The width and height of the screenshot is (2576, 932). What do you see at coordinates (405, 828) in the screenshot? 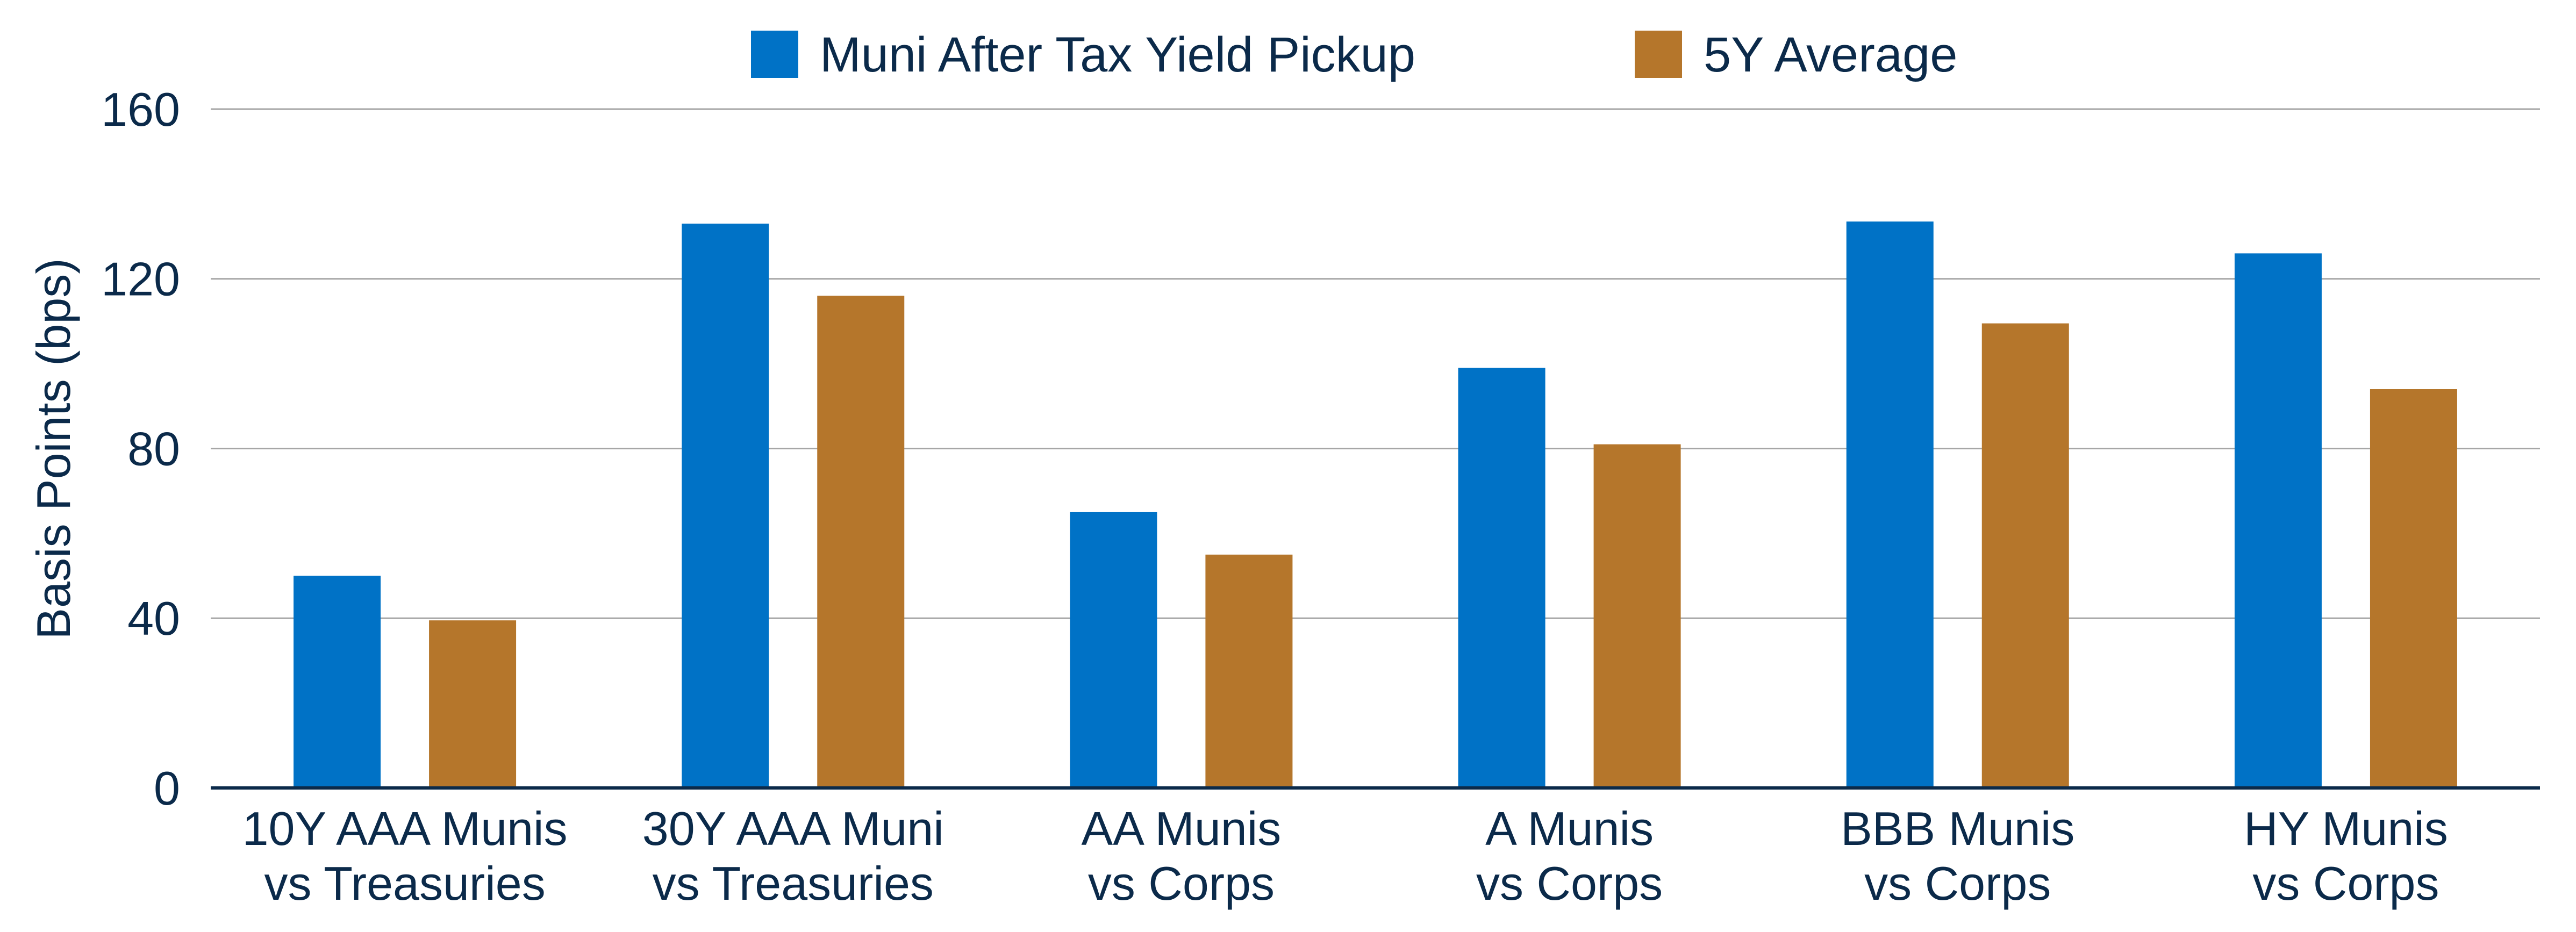
I see `x-tick-label-line: 10Y AAA Munis` at bounding box center [405, 828].